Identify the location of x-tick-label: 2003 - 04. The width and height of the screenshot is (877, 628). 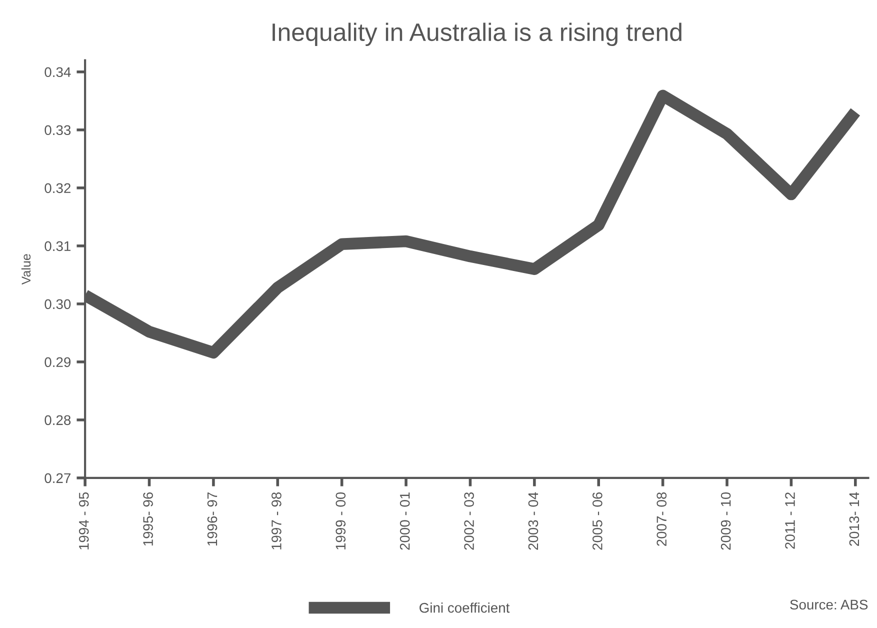
(533, 521).